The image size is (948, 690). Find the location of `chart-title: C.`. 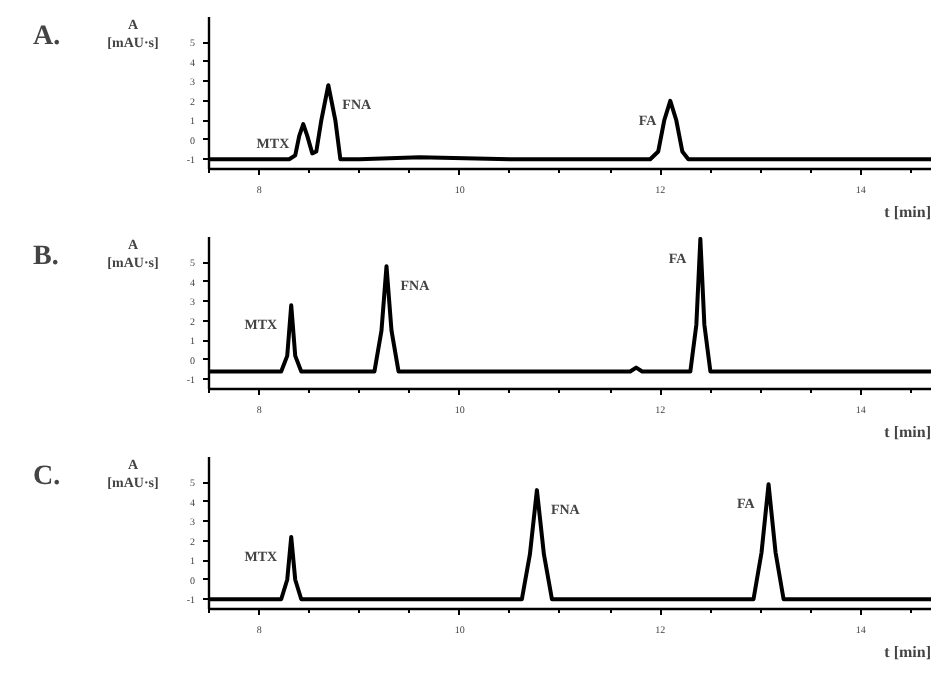

chart-title: C. is located at coordinates (47, 476).